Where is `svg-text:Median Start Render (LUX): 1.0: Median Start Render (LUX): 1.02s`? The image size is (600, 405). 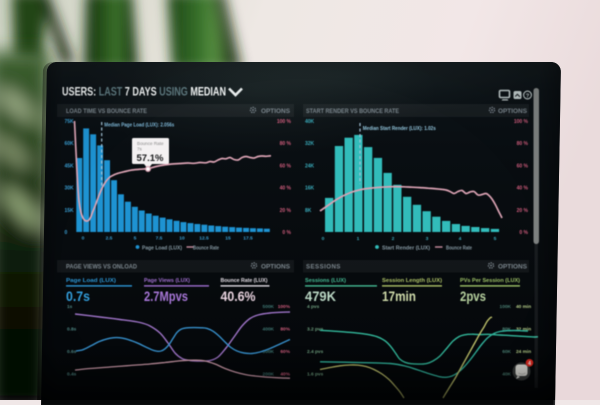
svg-text:Median Start Render (LUX): 1.0: Median Start Render (LUX): 1.02s is located at coordinates (399, 129).